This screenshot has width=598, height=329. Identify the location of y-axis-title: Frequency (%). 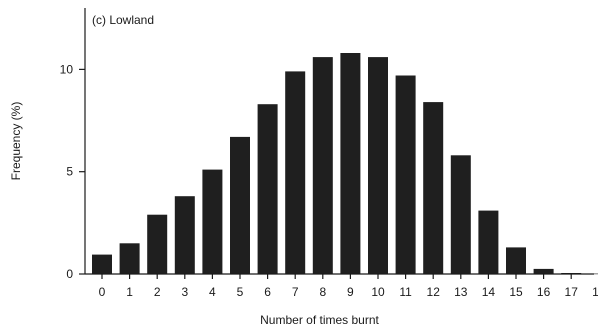
(16, 141).